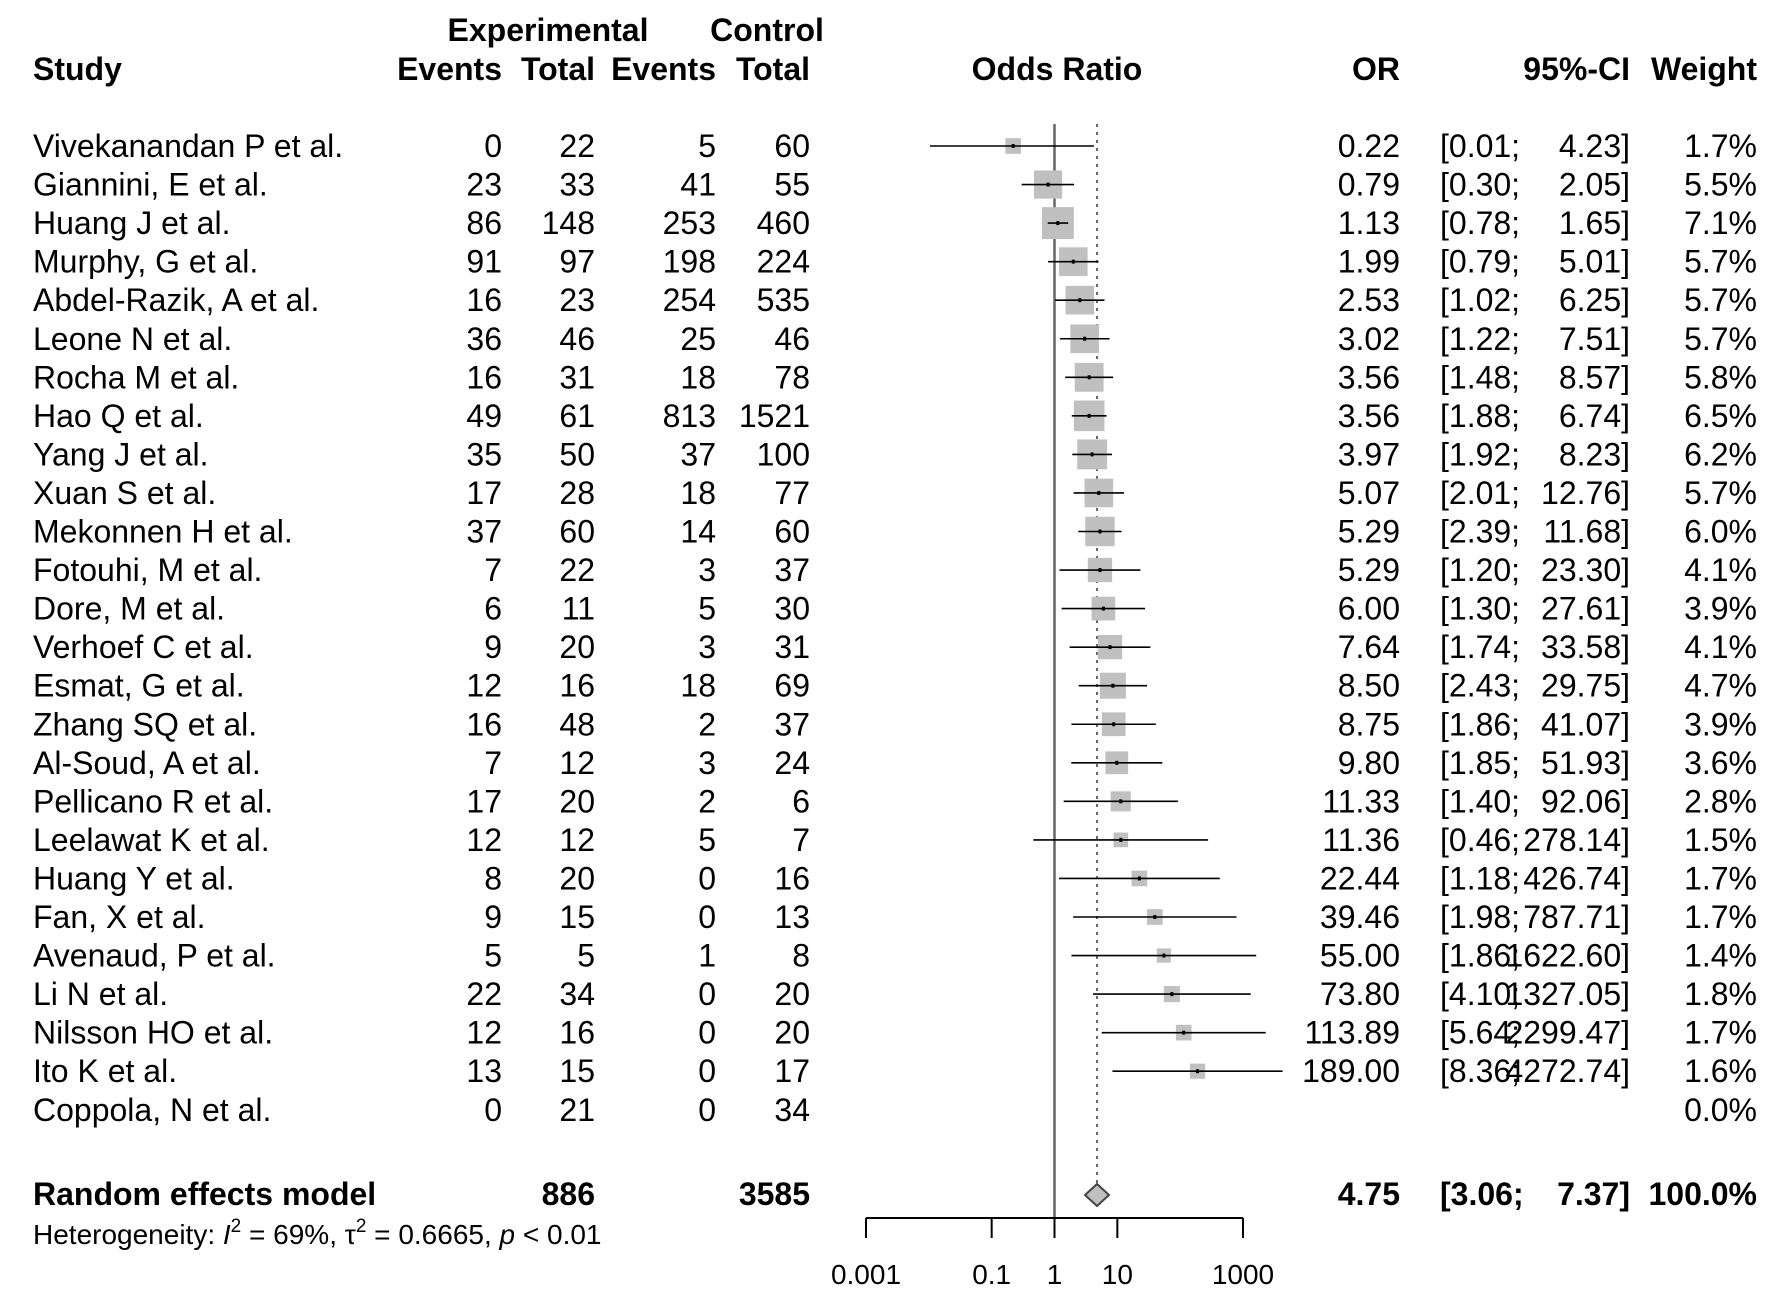 The height and width of the screenshot is (1308, 1772). What do you see at coordinates (1360, 917) in the screenshot?
I see `or-cell: 39.46` at bounding box center [1360, 917].